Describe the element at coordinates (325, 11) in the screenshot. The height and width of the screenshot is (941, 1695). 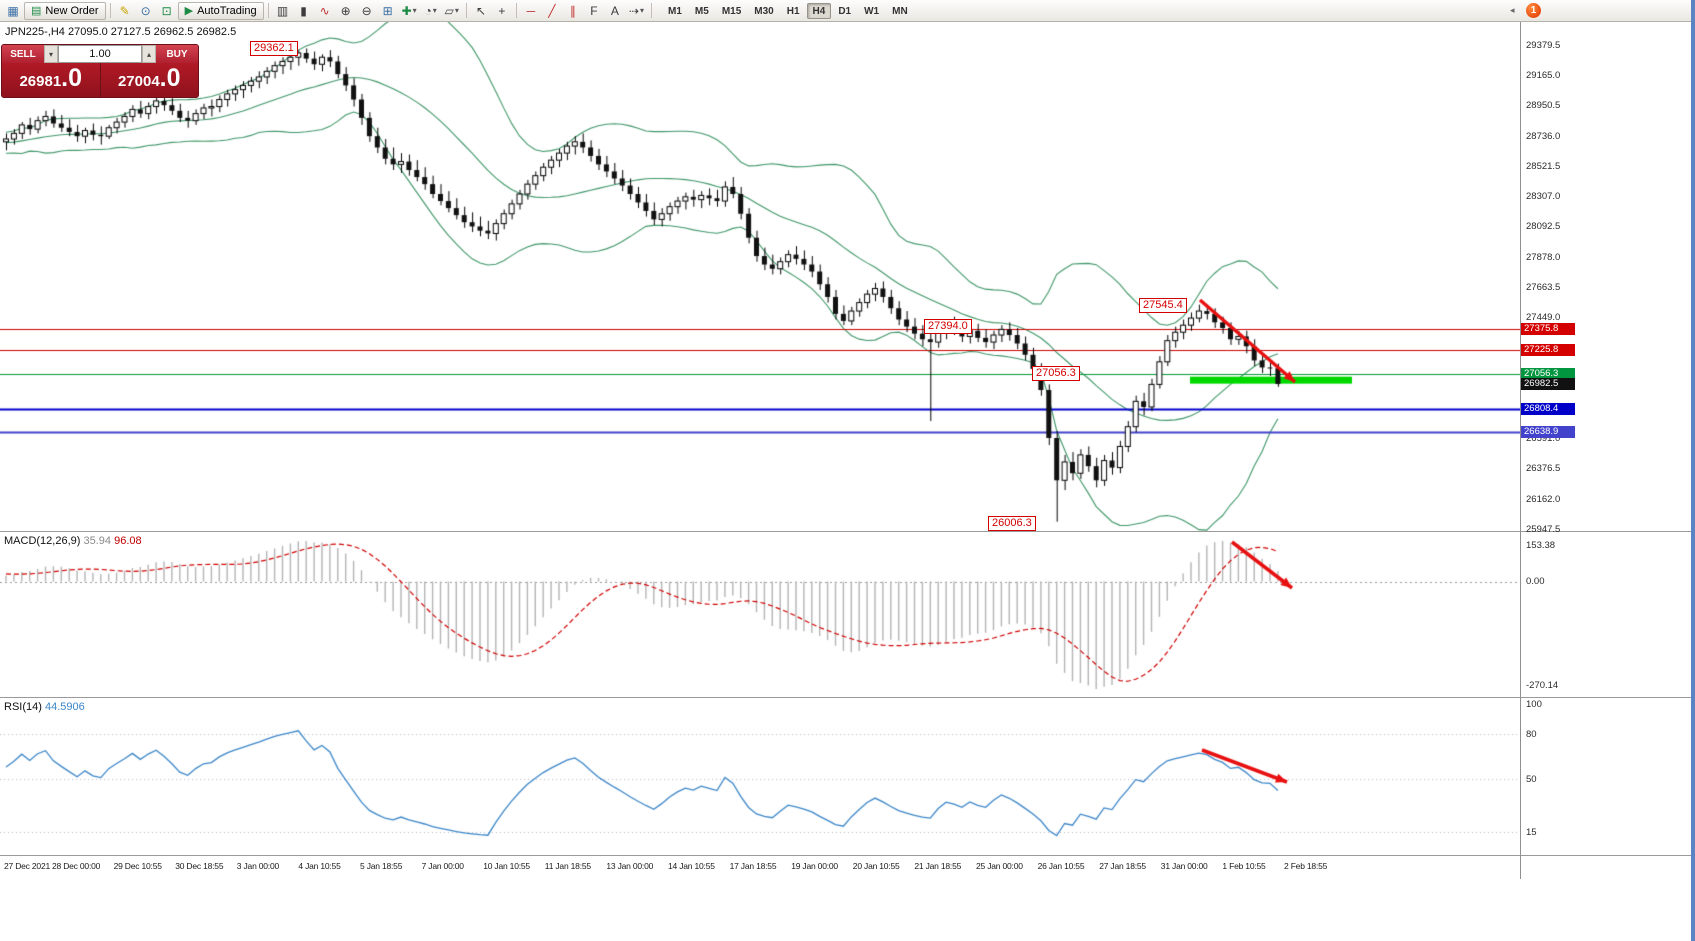
I see `line-chart-icon: ∿` at that location.